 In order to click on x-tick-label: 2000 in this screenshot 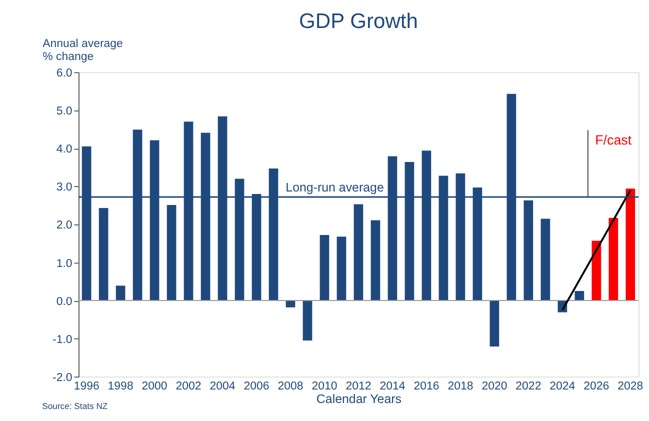, I will do `click(155, 386)`.